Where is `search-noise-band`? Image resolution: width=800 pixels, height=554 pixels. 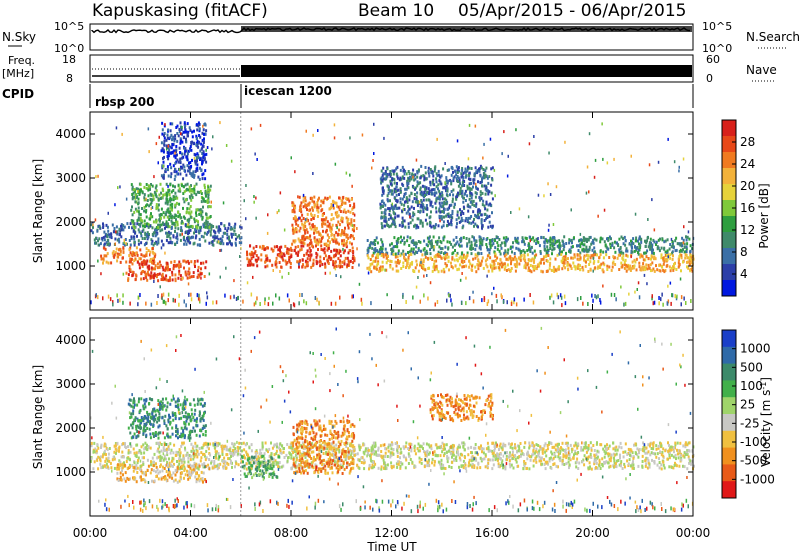 search-noise-band is located at coordinates (466, 29).